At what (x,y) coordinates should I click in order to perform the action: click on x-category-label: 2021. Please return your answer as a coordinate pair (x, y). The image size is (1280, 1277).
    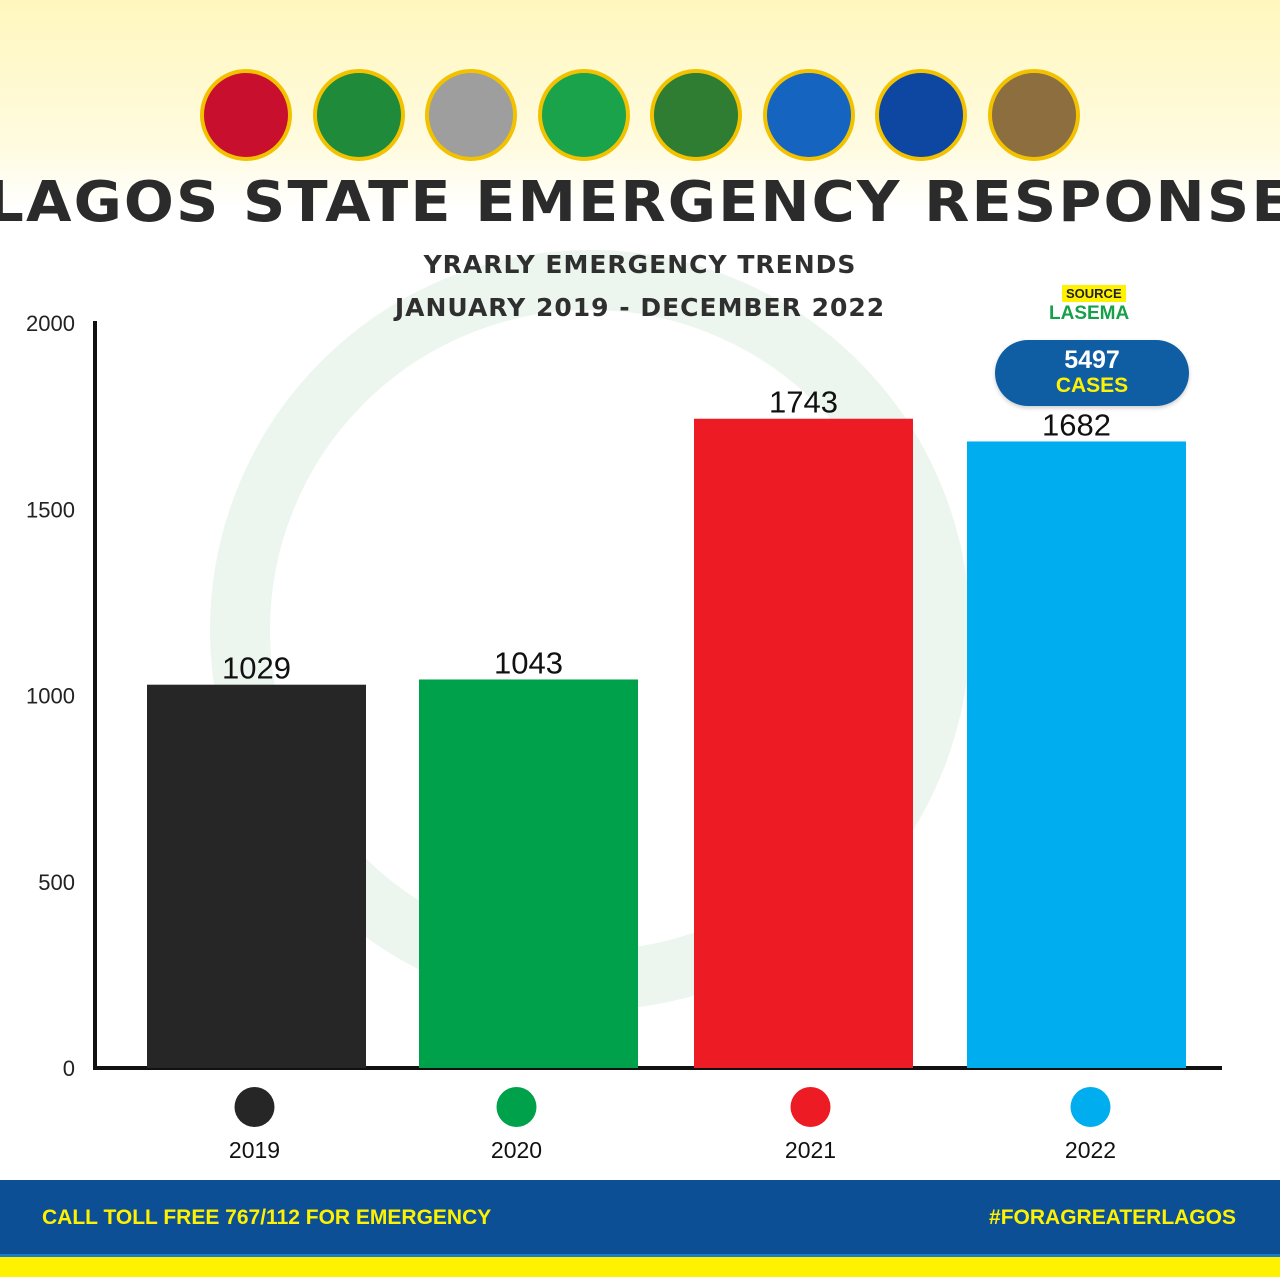
    Looking at the image, I should click on (810, 1150).